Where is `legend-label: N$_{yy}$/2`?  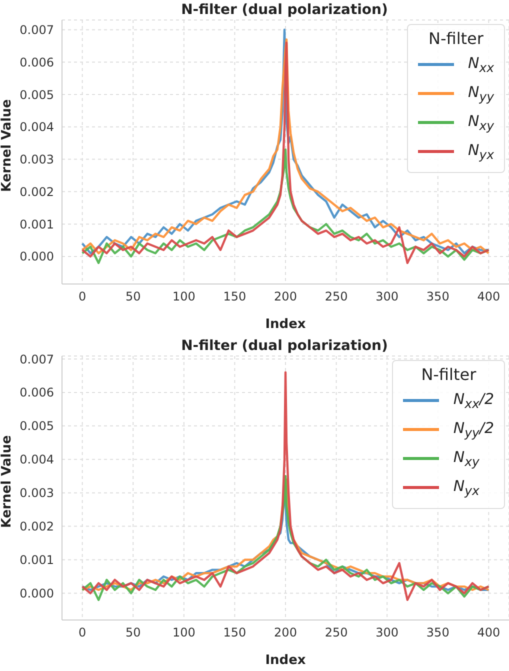 legend-label: N$_{yy}$/2 is located at coordinates (473, 429).